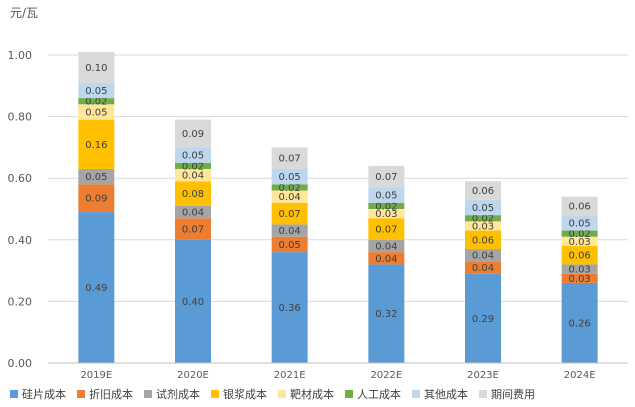 This screenshot has width=635, height=407. What do you see at coordinates (373, 394) in the screenshot?
I see `legend-item-labor: 人工成本` at bounding box center [373, 394].